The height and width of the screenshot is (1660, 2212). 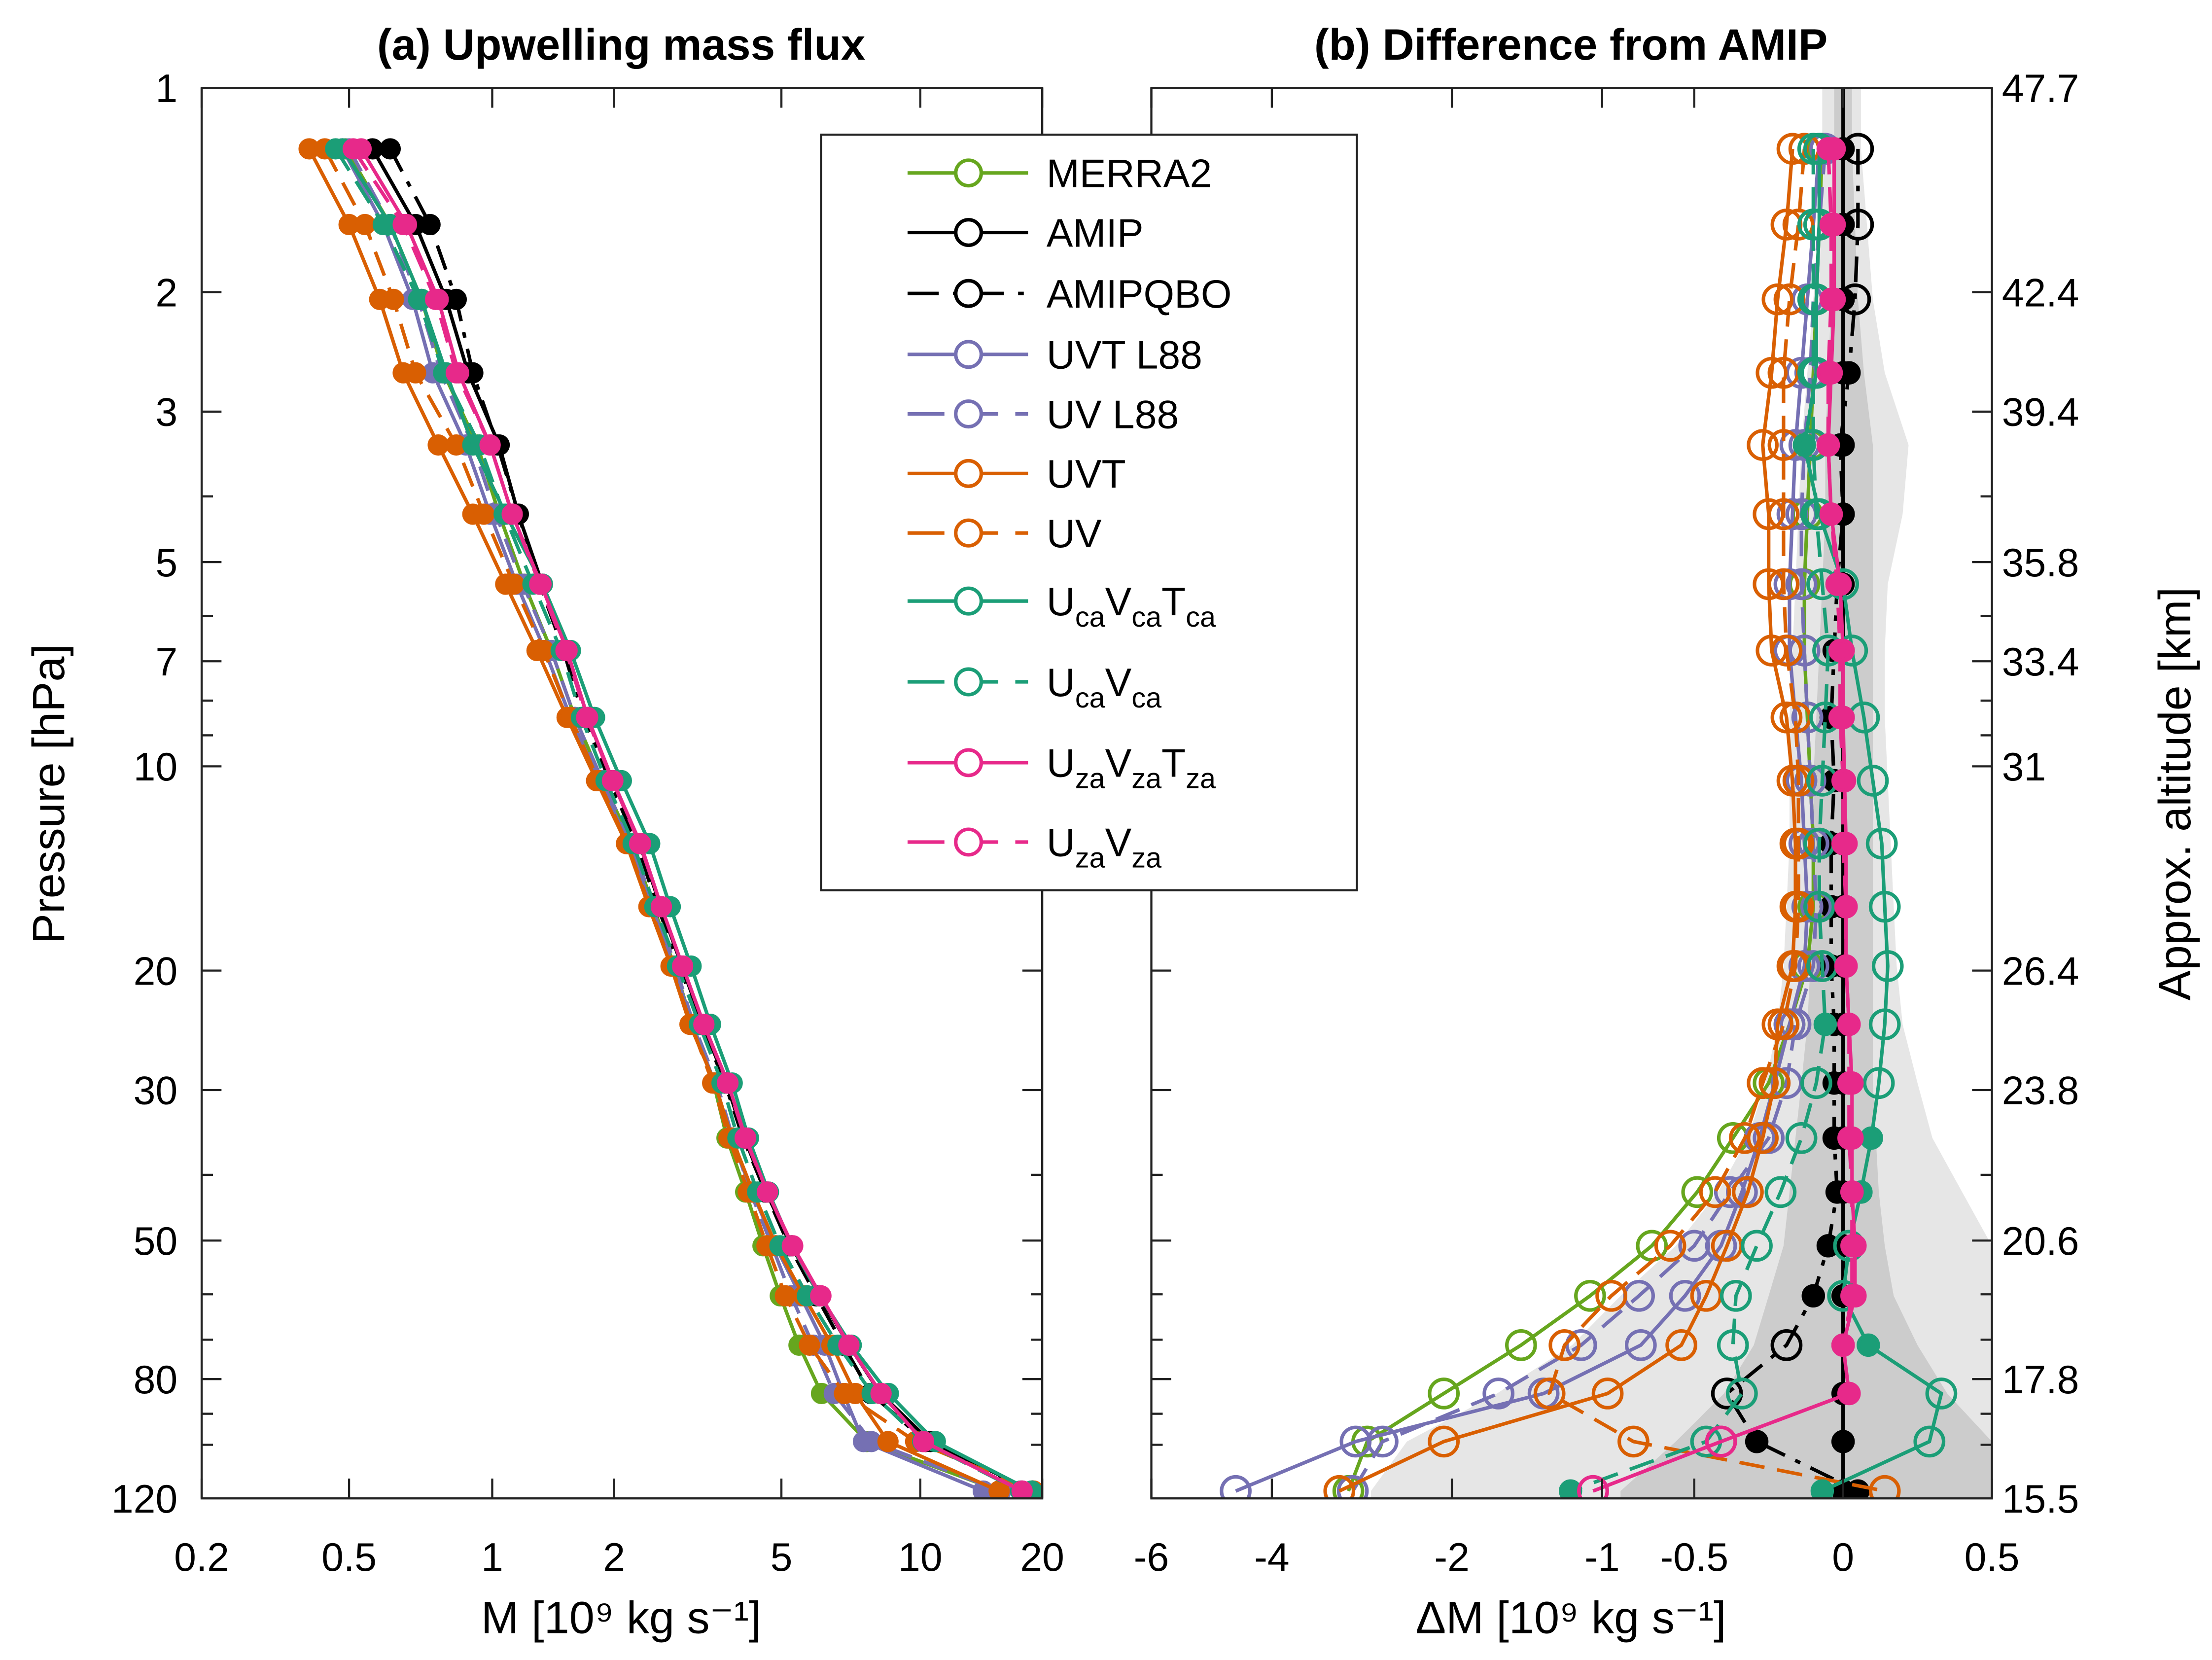 I want to click on panel-a-ylabel: Pressure [hPa], so click(x=49, y=794).